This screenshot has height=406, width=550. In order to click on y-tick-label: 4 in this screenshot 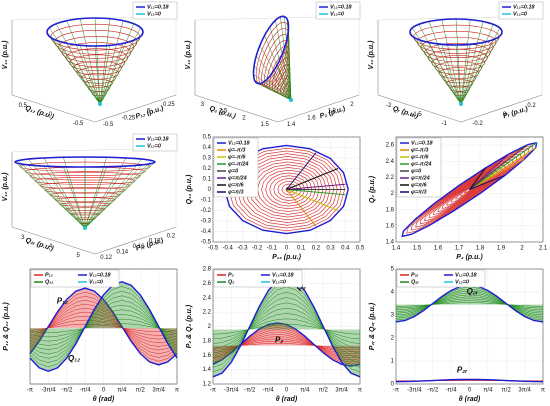, I will do `click(393, 293)`.